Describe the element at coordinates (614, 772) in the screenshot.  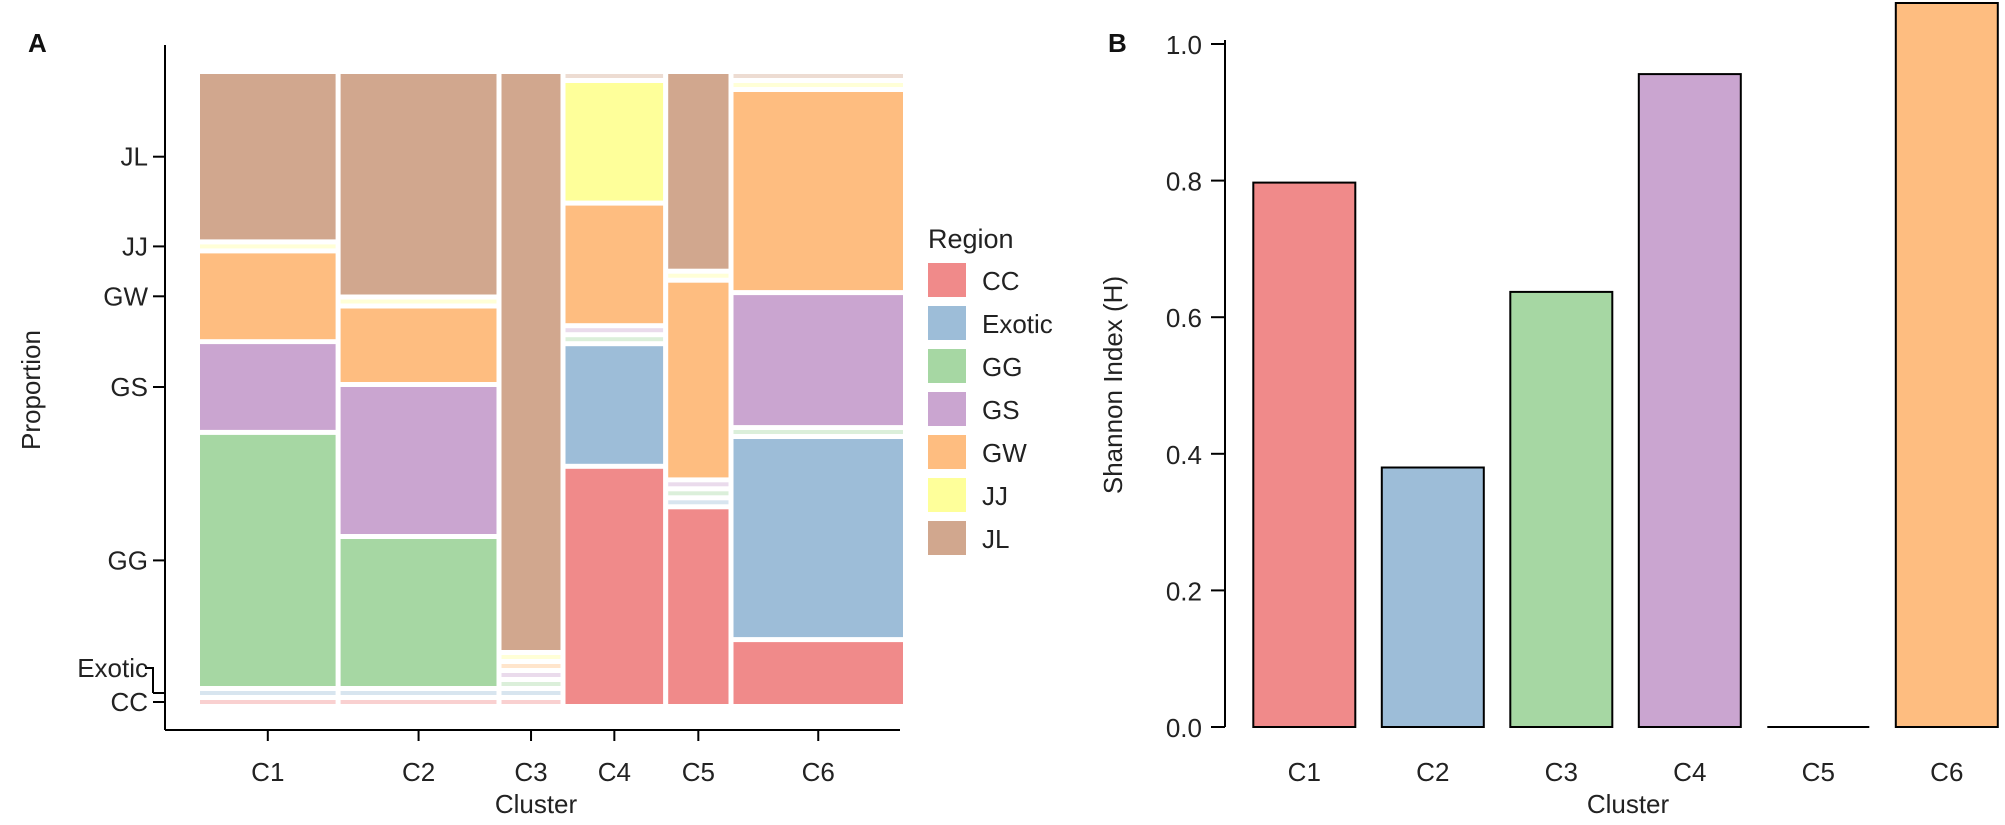
I see `mosaic-x-tick-label: C4` at that location.